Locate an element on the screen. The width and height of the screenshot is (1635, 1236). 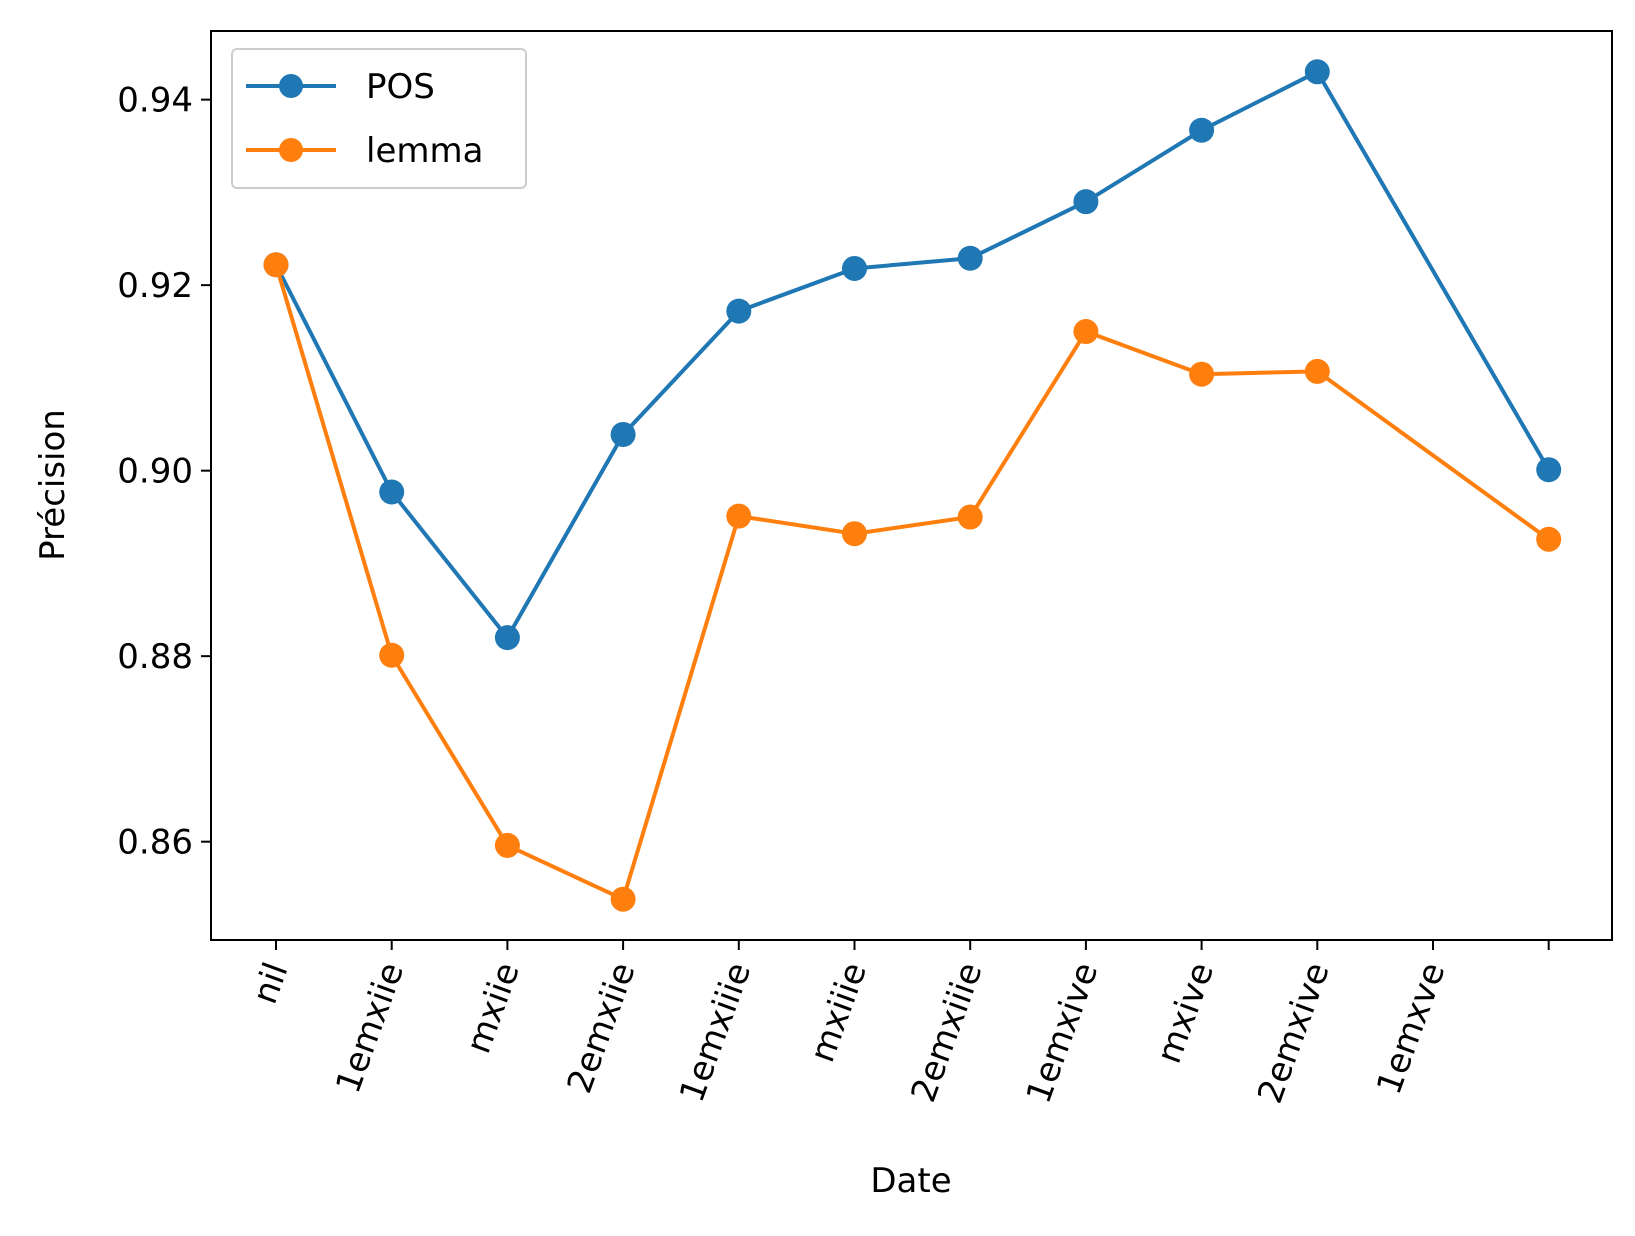
x-axis-label: Date is located at coordinates (910, 1181).